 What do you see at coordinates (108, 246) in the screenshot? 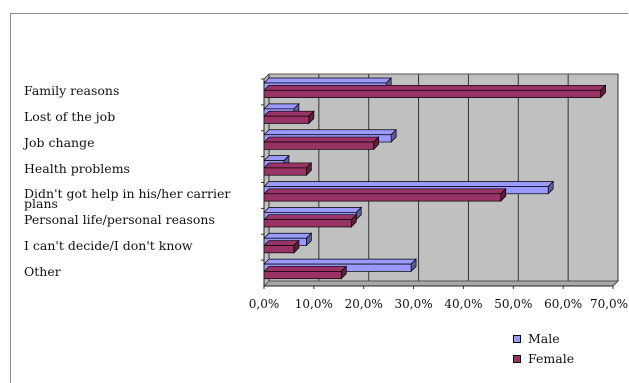
I see `category-label: I can't decide/I don't know` at bounding box center [108, 246].